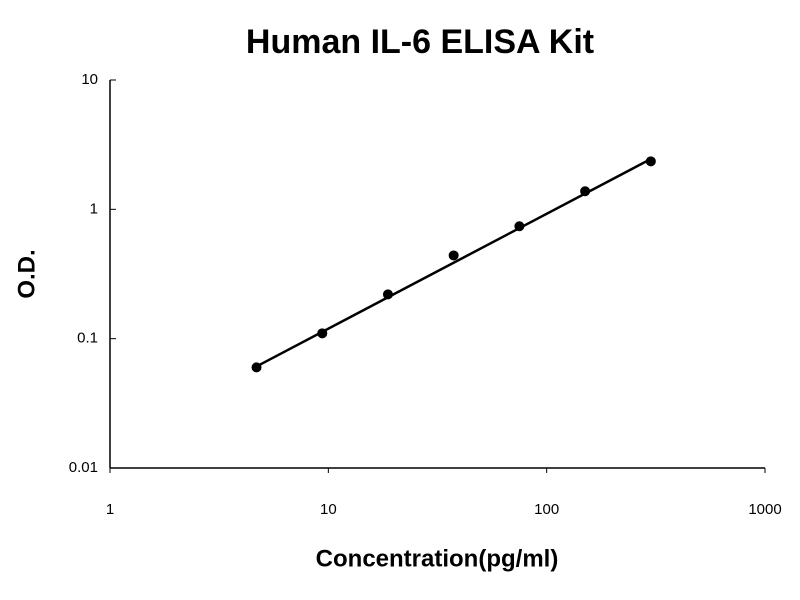 The image size is (800, 600). What do you see at coordinates (83, 467) in the screenshot?
I see `y-tick-label: 0.01` at bounding box center [83, 467].